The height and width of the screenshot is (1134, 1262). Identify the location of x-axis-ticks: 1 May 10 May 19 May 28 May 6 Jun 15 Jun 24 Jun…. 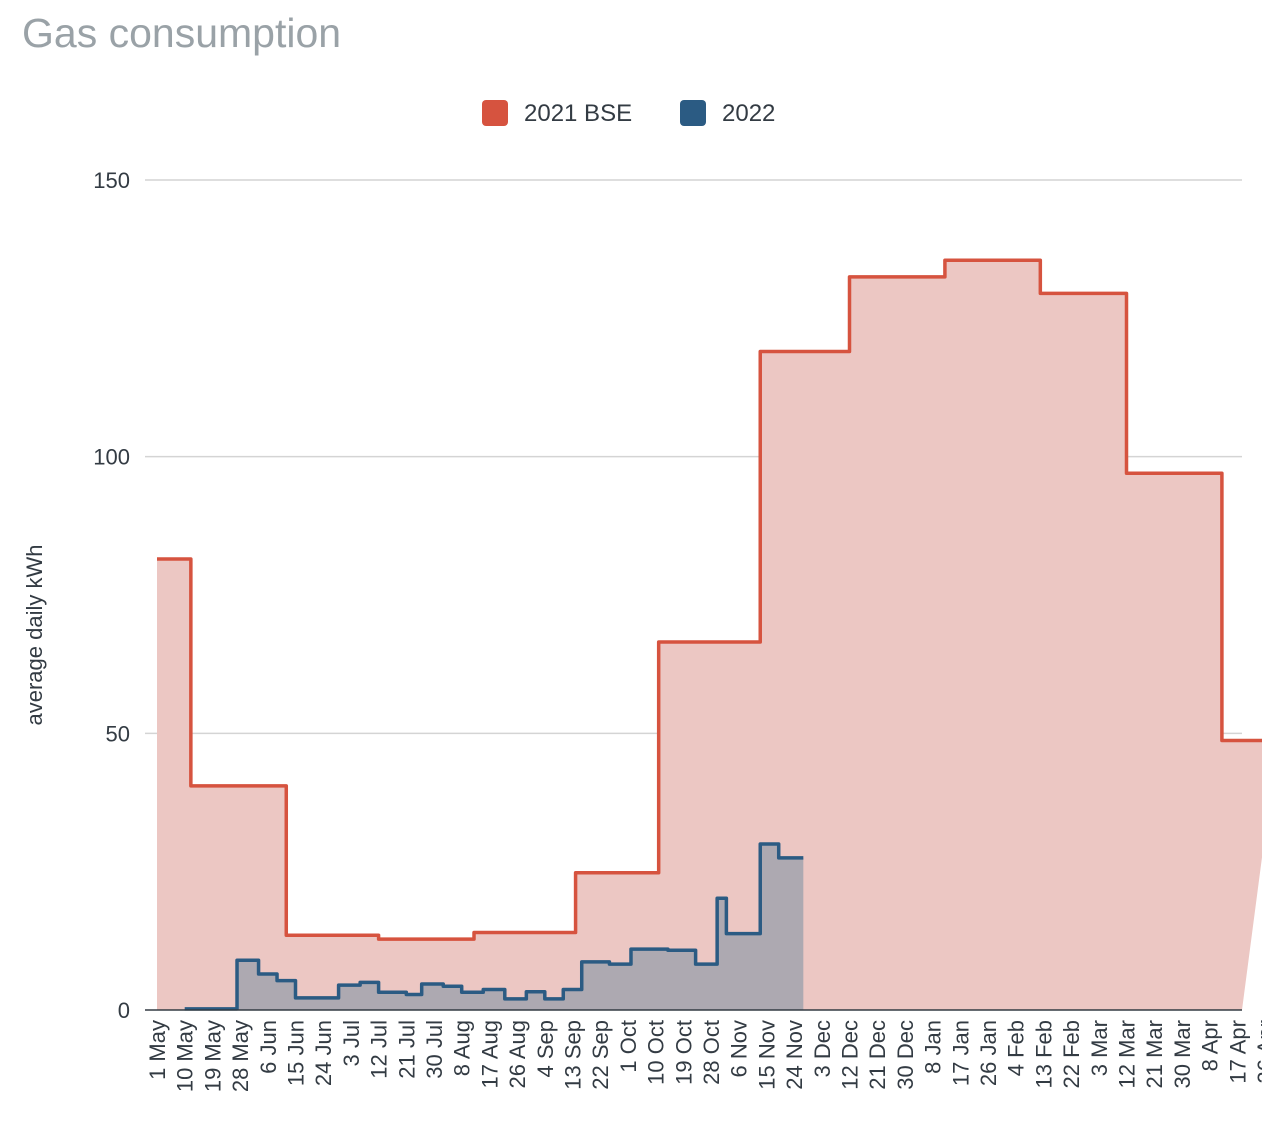
(703, 1056).